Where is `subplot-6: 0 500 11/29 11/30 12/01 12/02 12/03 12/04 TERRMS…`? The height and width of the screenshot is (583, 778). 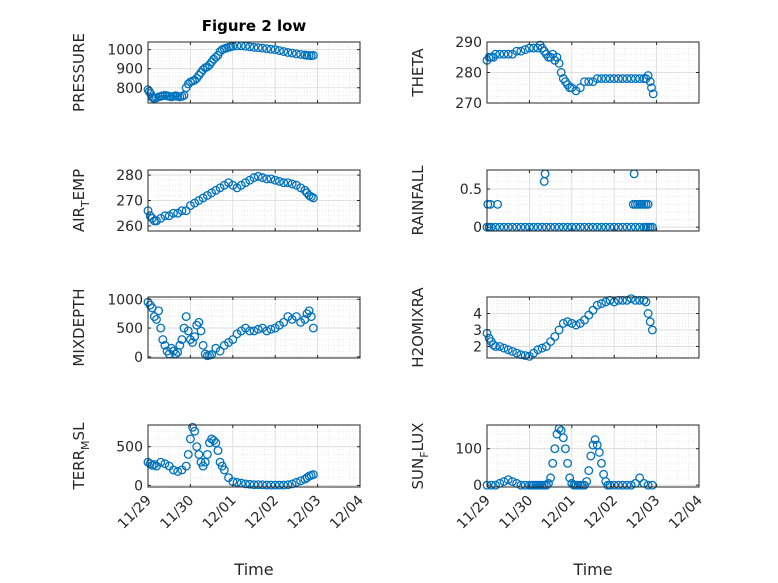
subplot-6: 0 500 11/29 11/30 12/01 12/02 12/03 12/04 TERRMS… is located at coordinates (218, 500).